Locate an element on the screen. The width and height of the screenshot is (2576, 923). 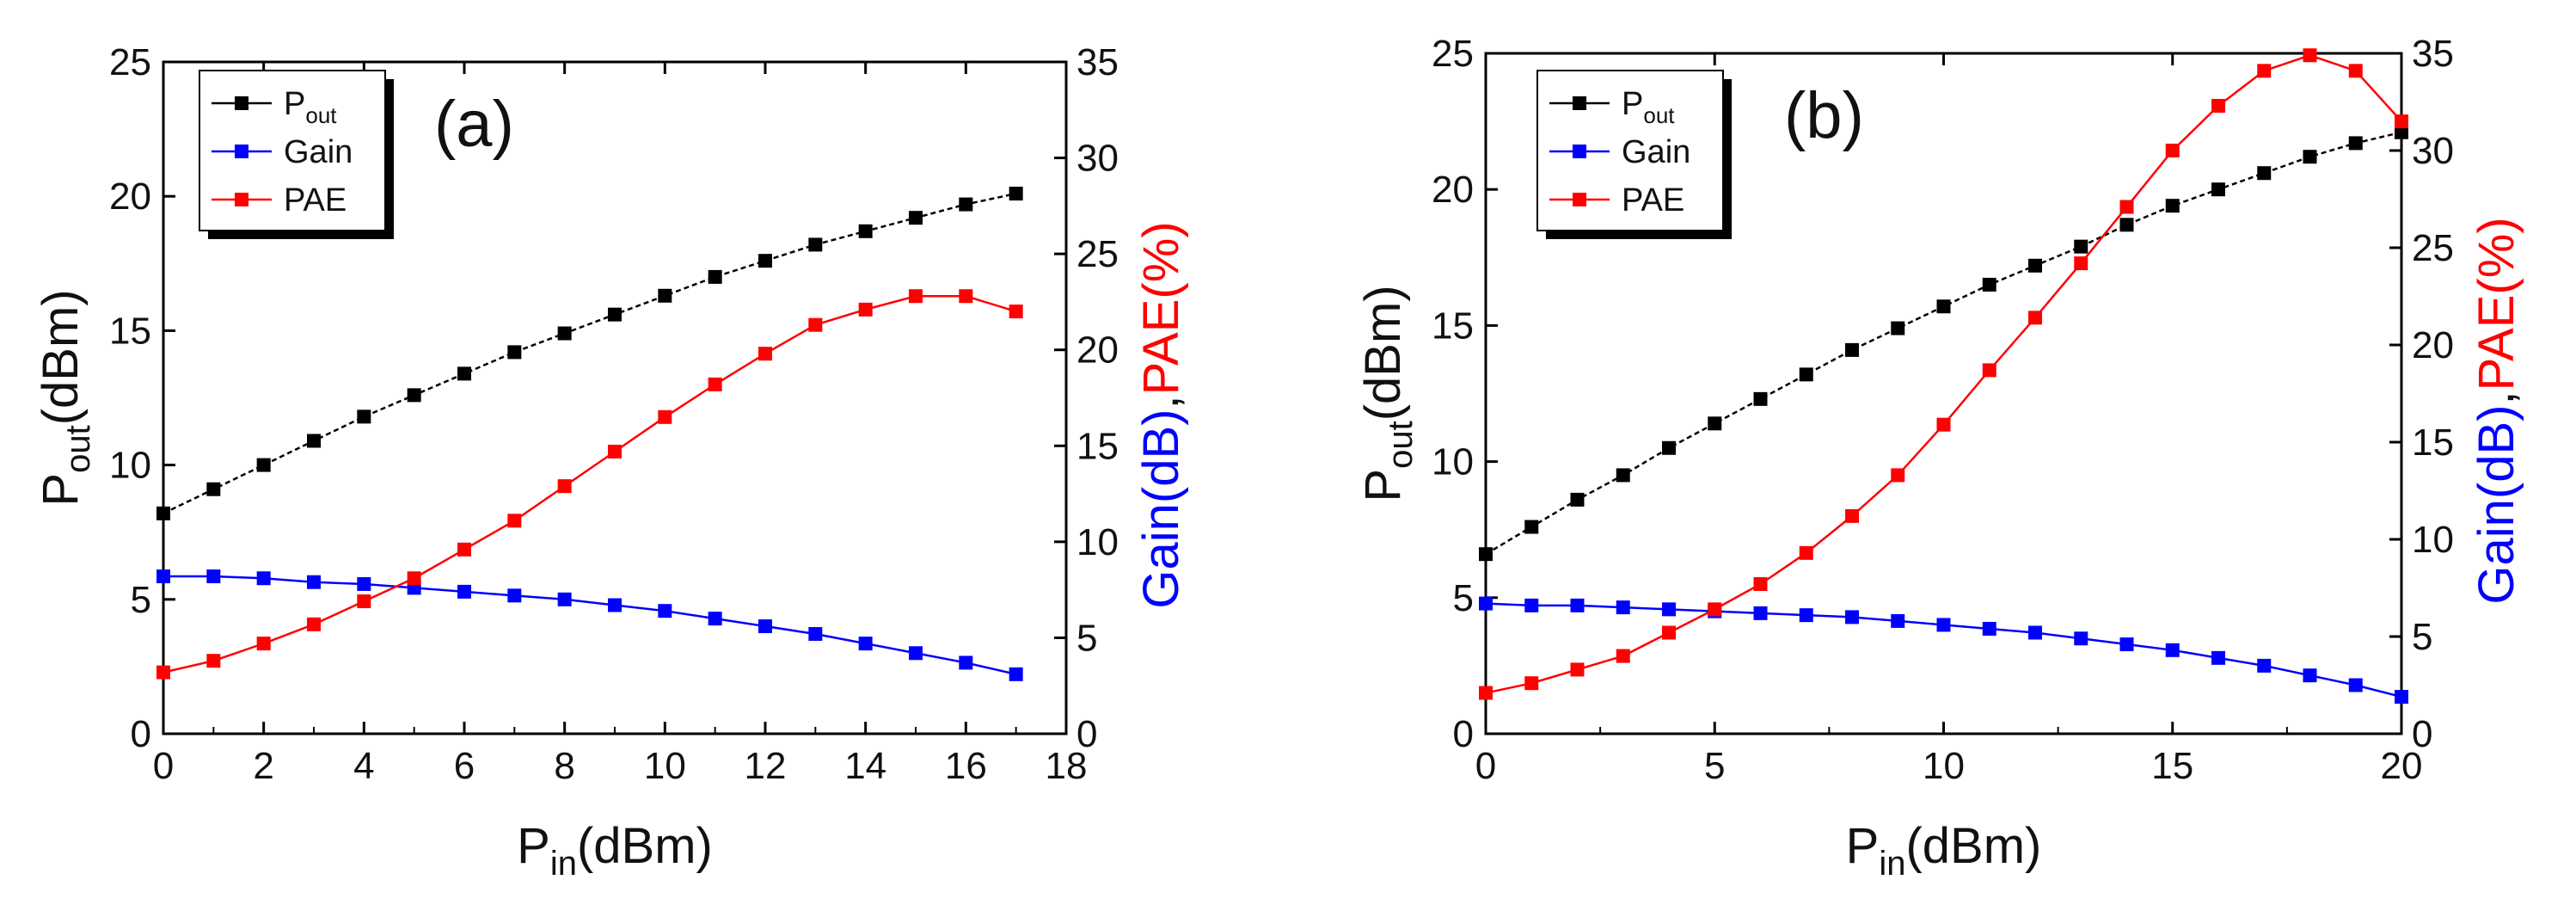
x-tick-label: 16 is located at coordinates (966, 766).